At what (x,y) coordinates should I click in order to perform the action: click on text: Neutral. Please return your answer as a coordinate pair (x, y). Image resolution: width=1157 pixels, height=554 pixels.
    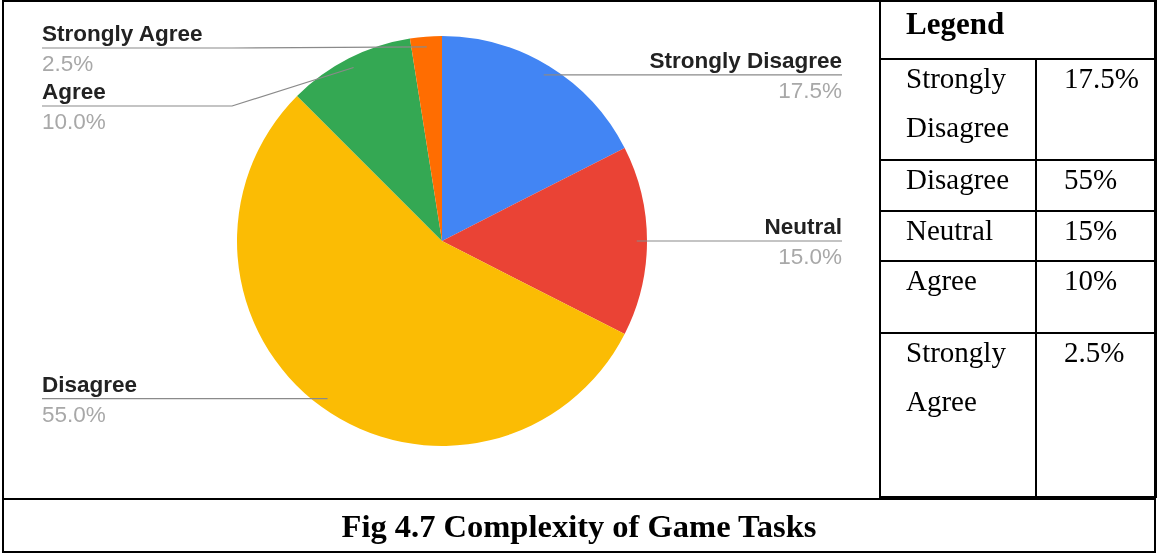
    Looking at the image, I should click on (950, 230).